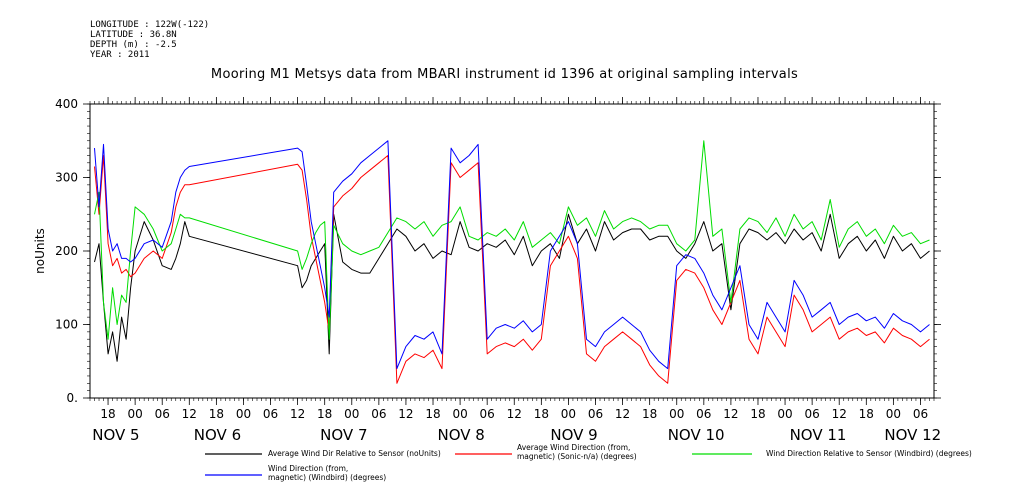  Describe the element at coordinates (40, 251) in the screenshot. I see `y-axis-label: noUnits` at that location.